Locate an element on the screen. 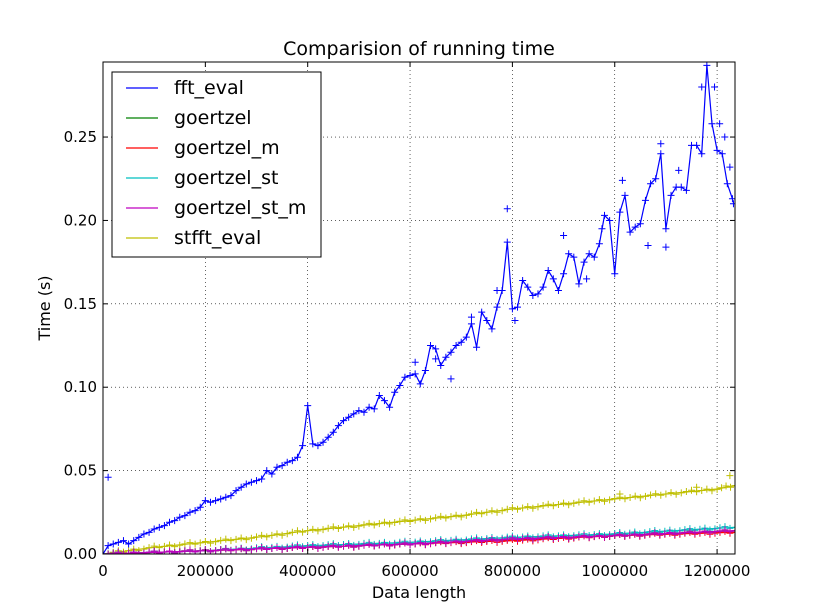  x-tick-label: 800000 is located at coordinates (512, 571).